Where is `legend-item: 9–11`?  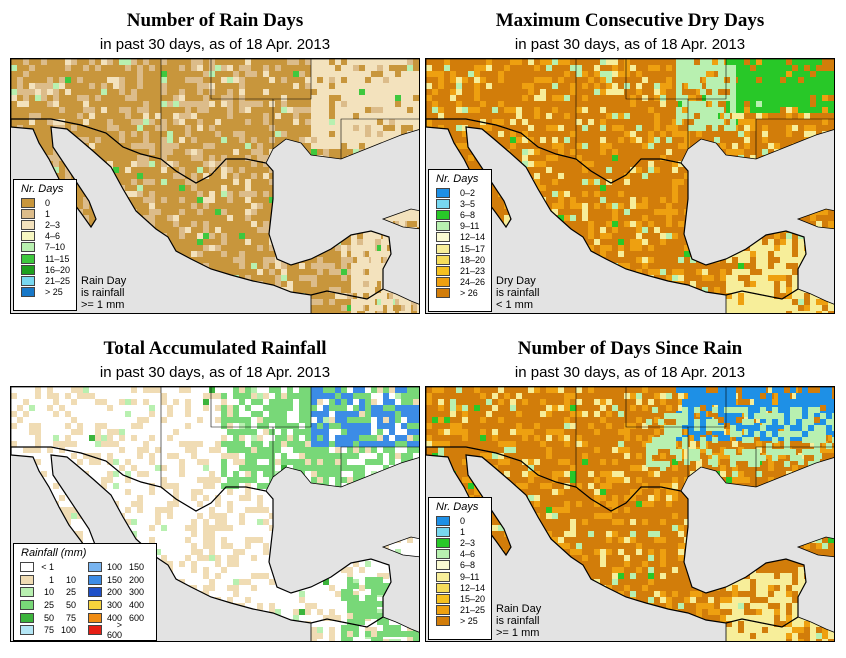 legend-item: 9–11 is located at coordinates (460, 226).